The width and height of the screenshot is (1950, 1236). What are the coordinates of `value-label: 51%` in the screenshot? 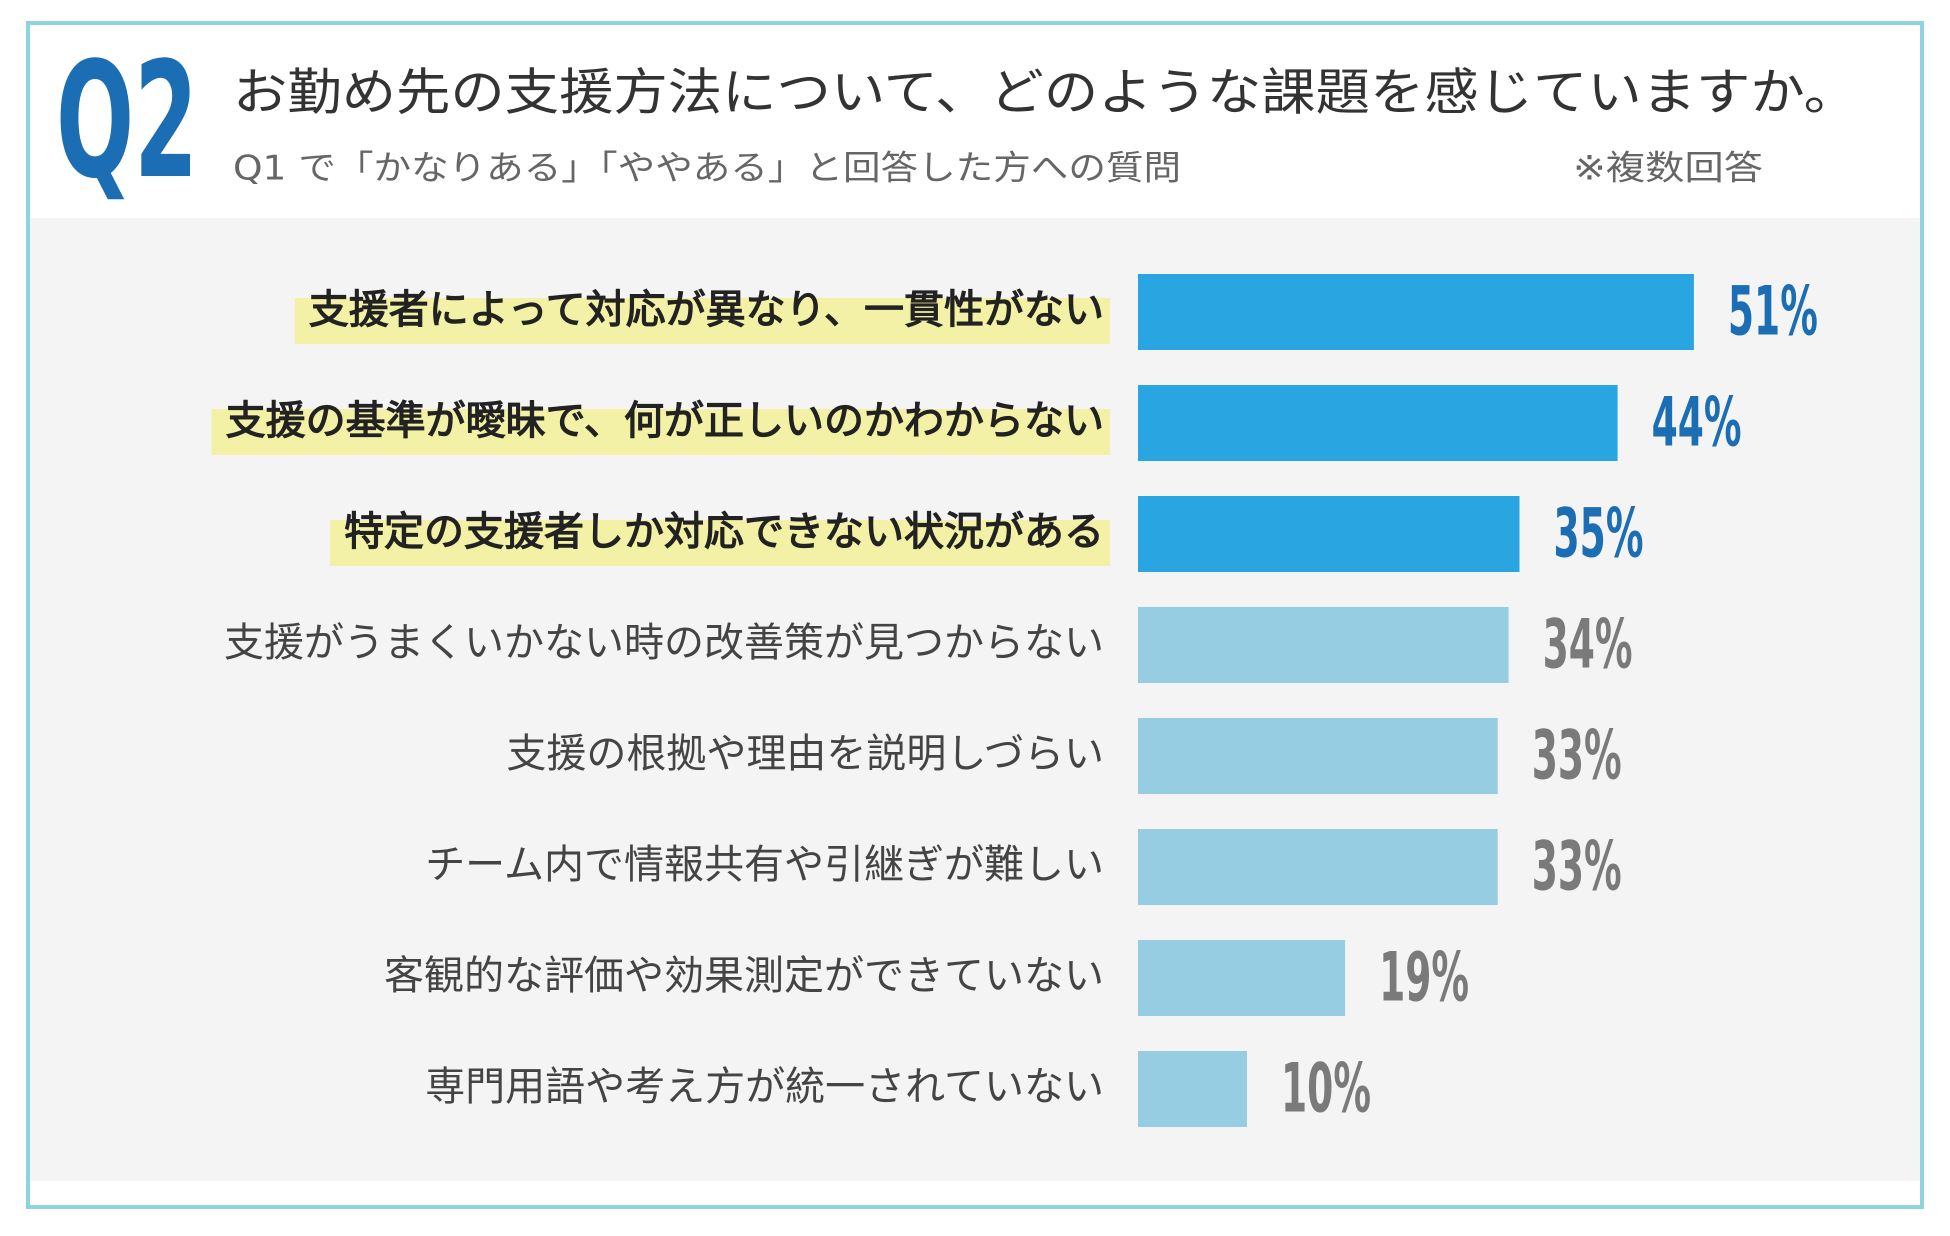 It's located at (1773, 312).